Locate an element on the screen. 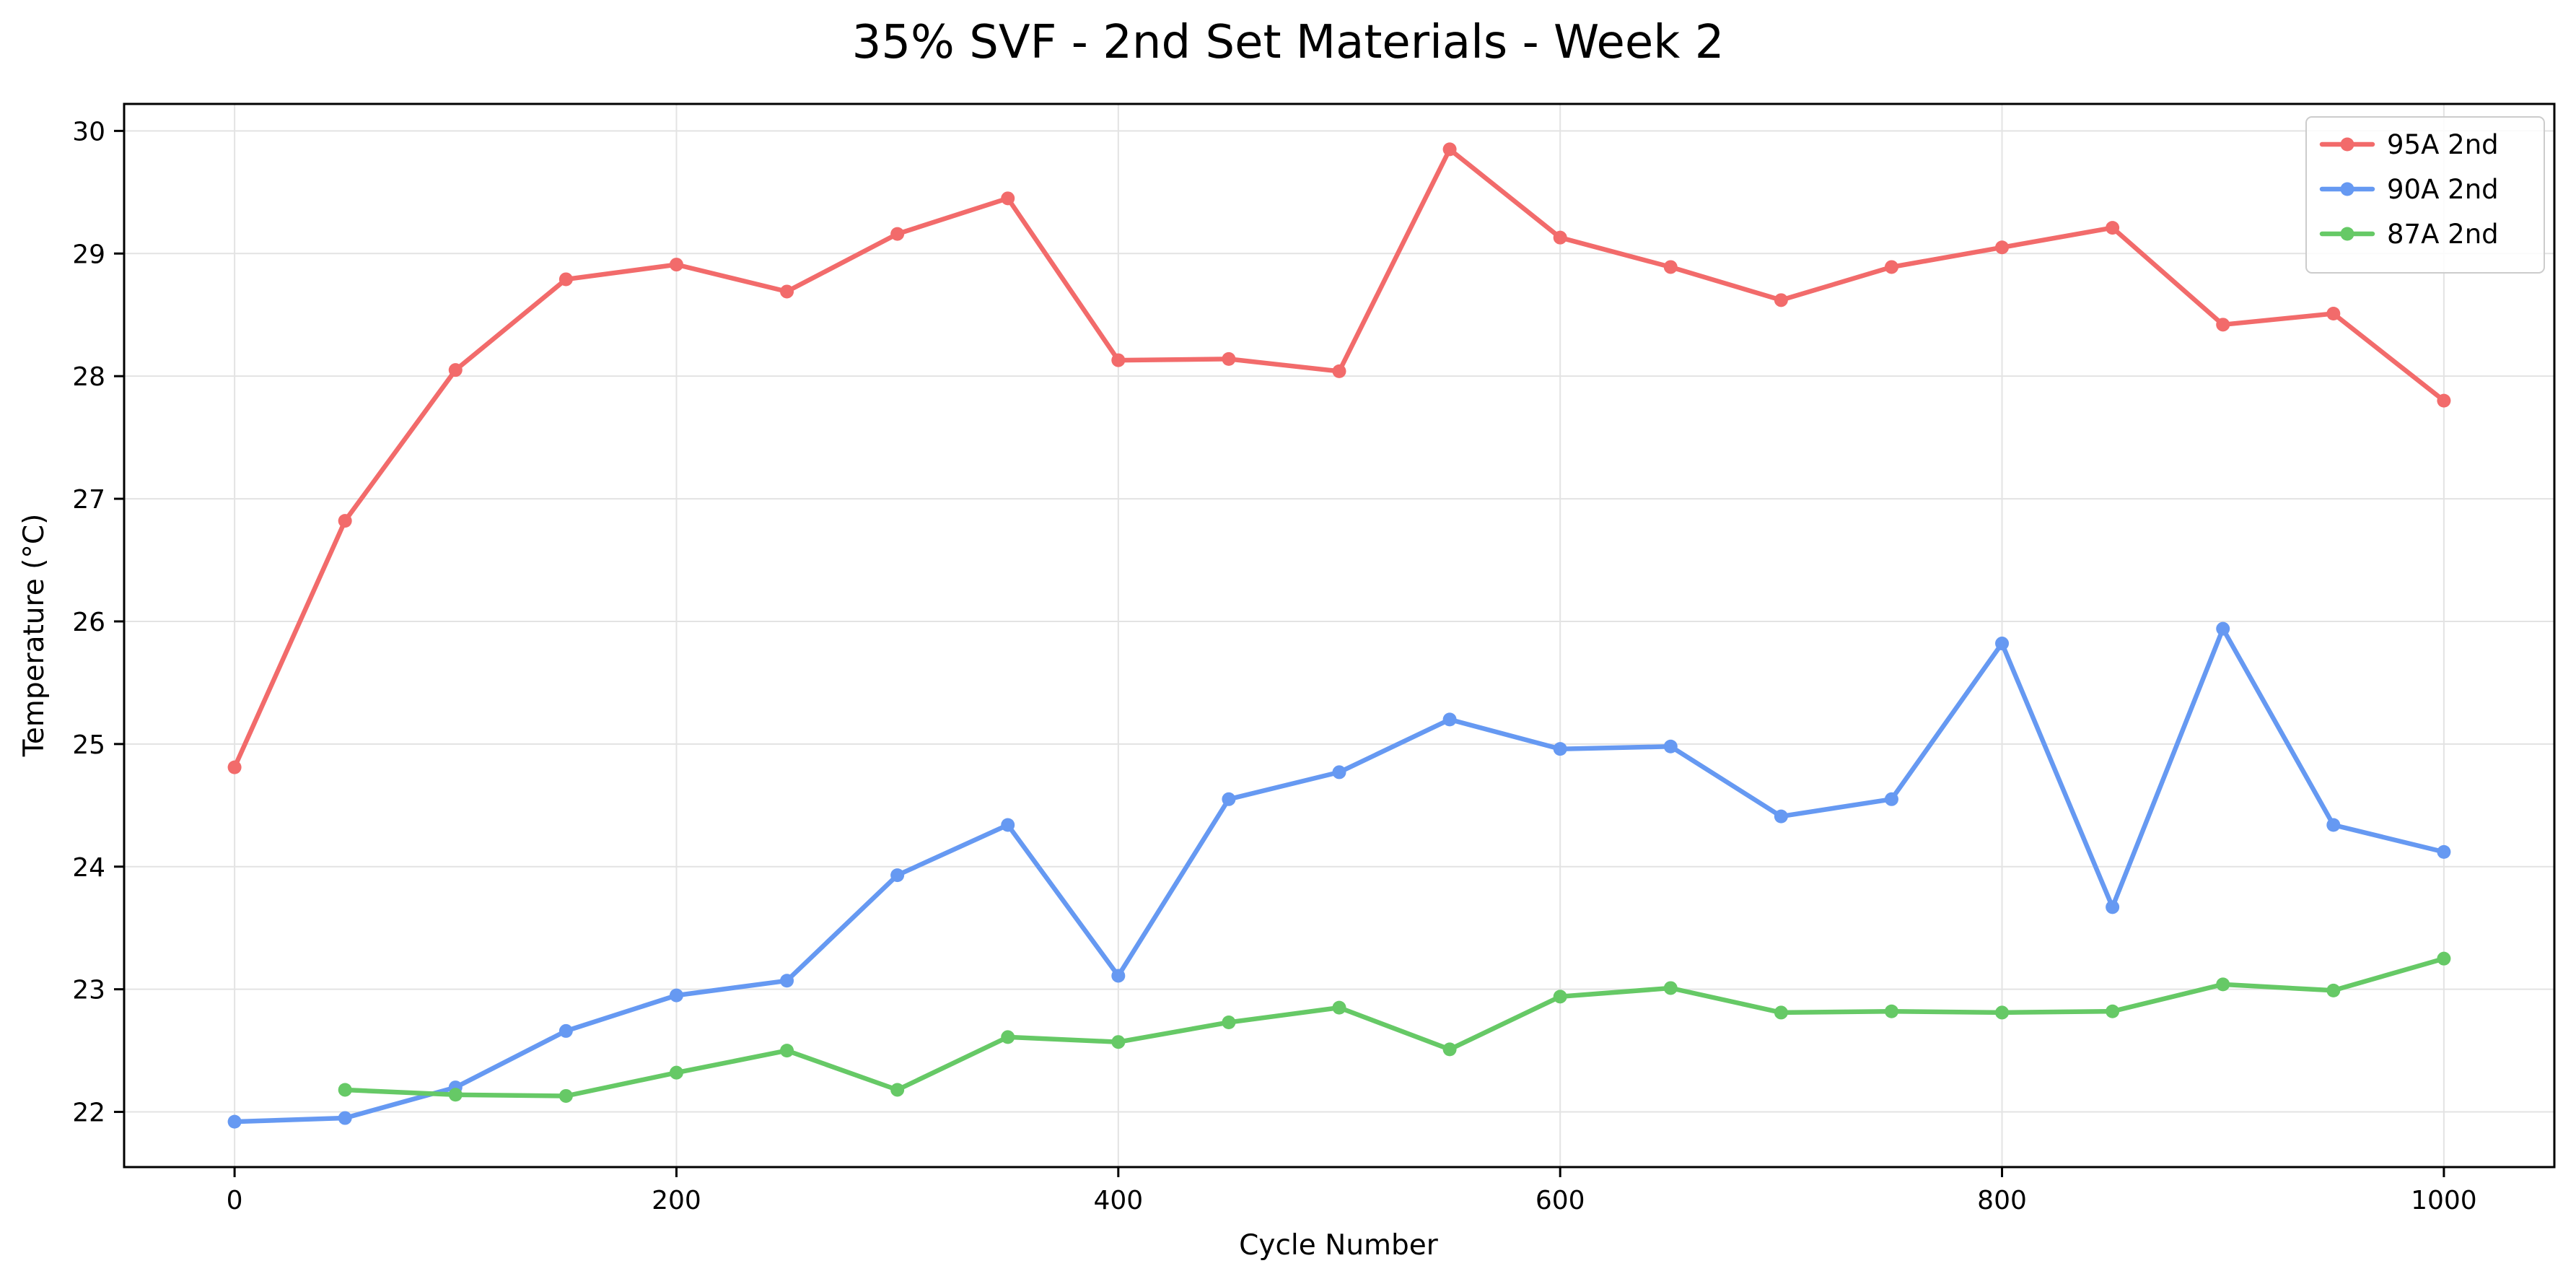 The image size is (2576, 1284). legend-marker-95a-2nd is located at coordinates (2347, 144).